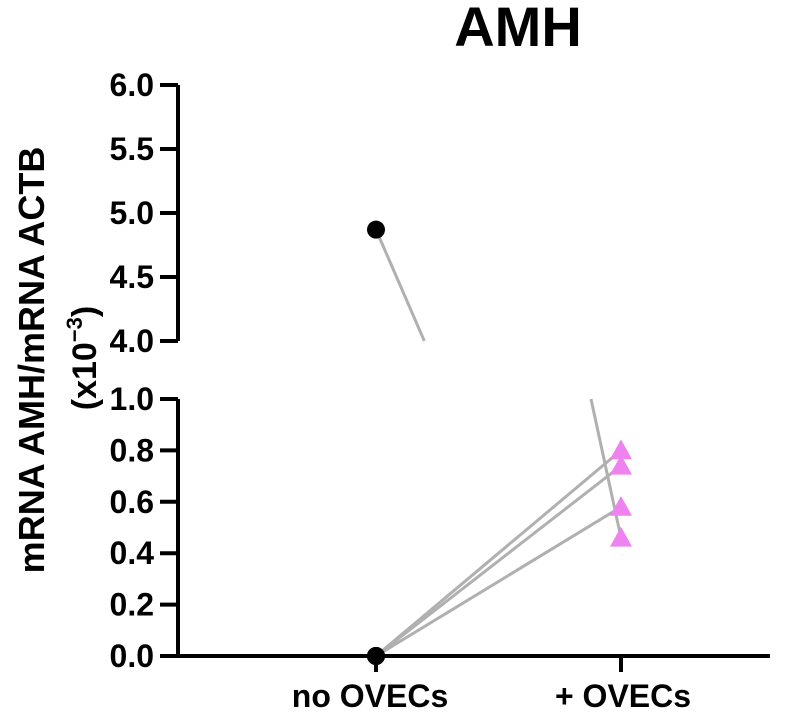 This screenshot has height=716, width=787. Describe the element at coordinates (132, 213) in the screenshot. I see `y-tick-5.0-label: 5.0` at that location.